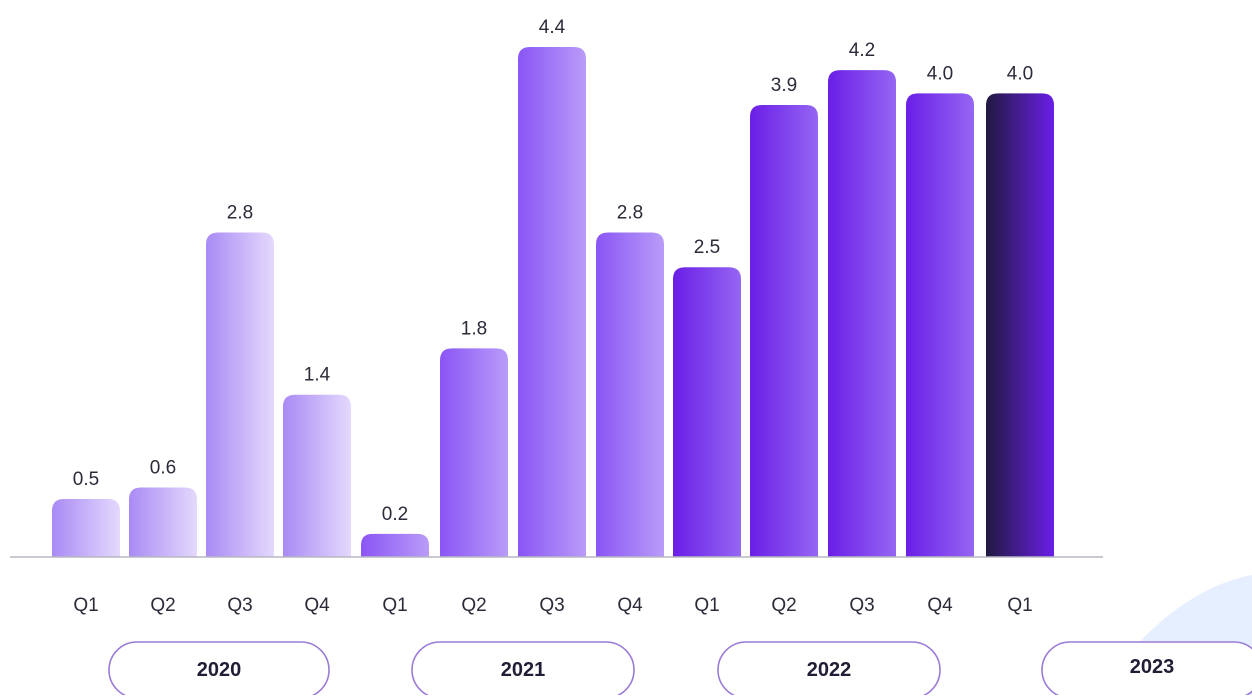  I want to click on year-group-label: 2020, so click(219, 670).